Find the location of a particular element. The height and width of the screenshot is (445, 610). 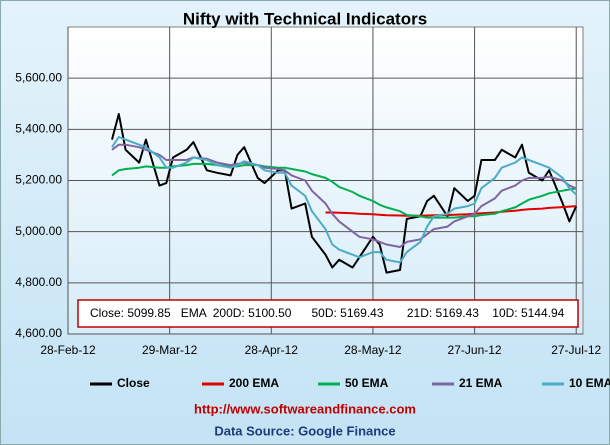

legend-label: 200 EMA is located at coordinates (254, 383).